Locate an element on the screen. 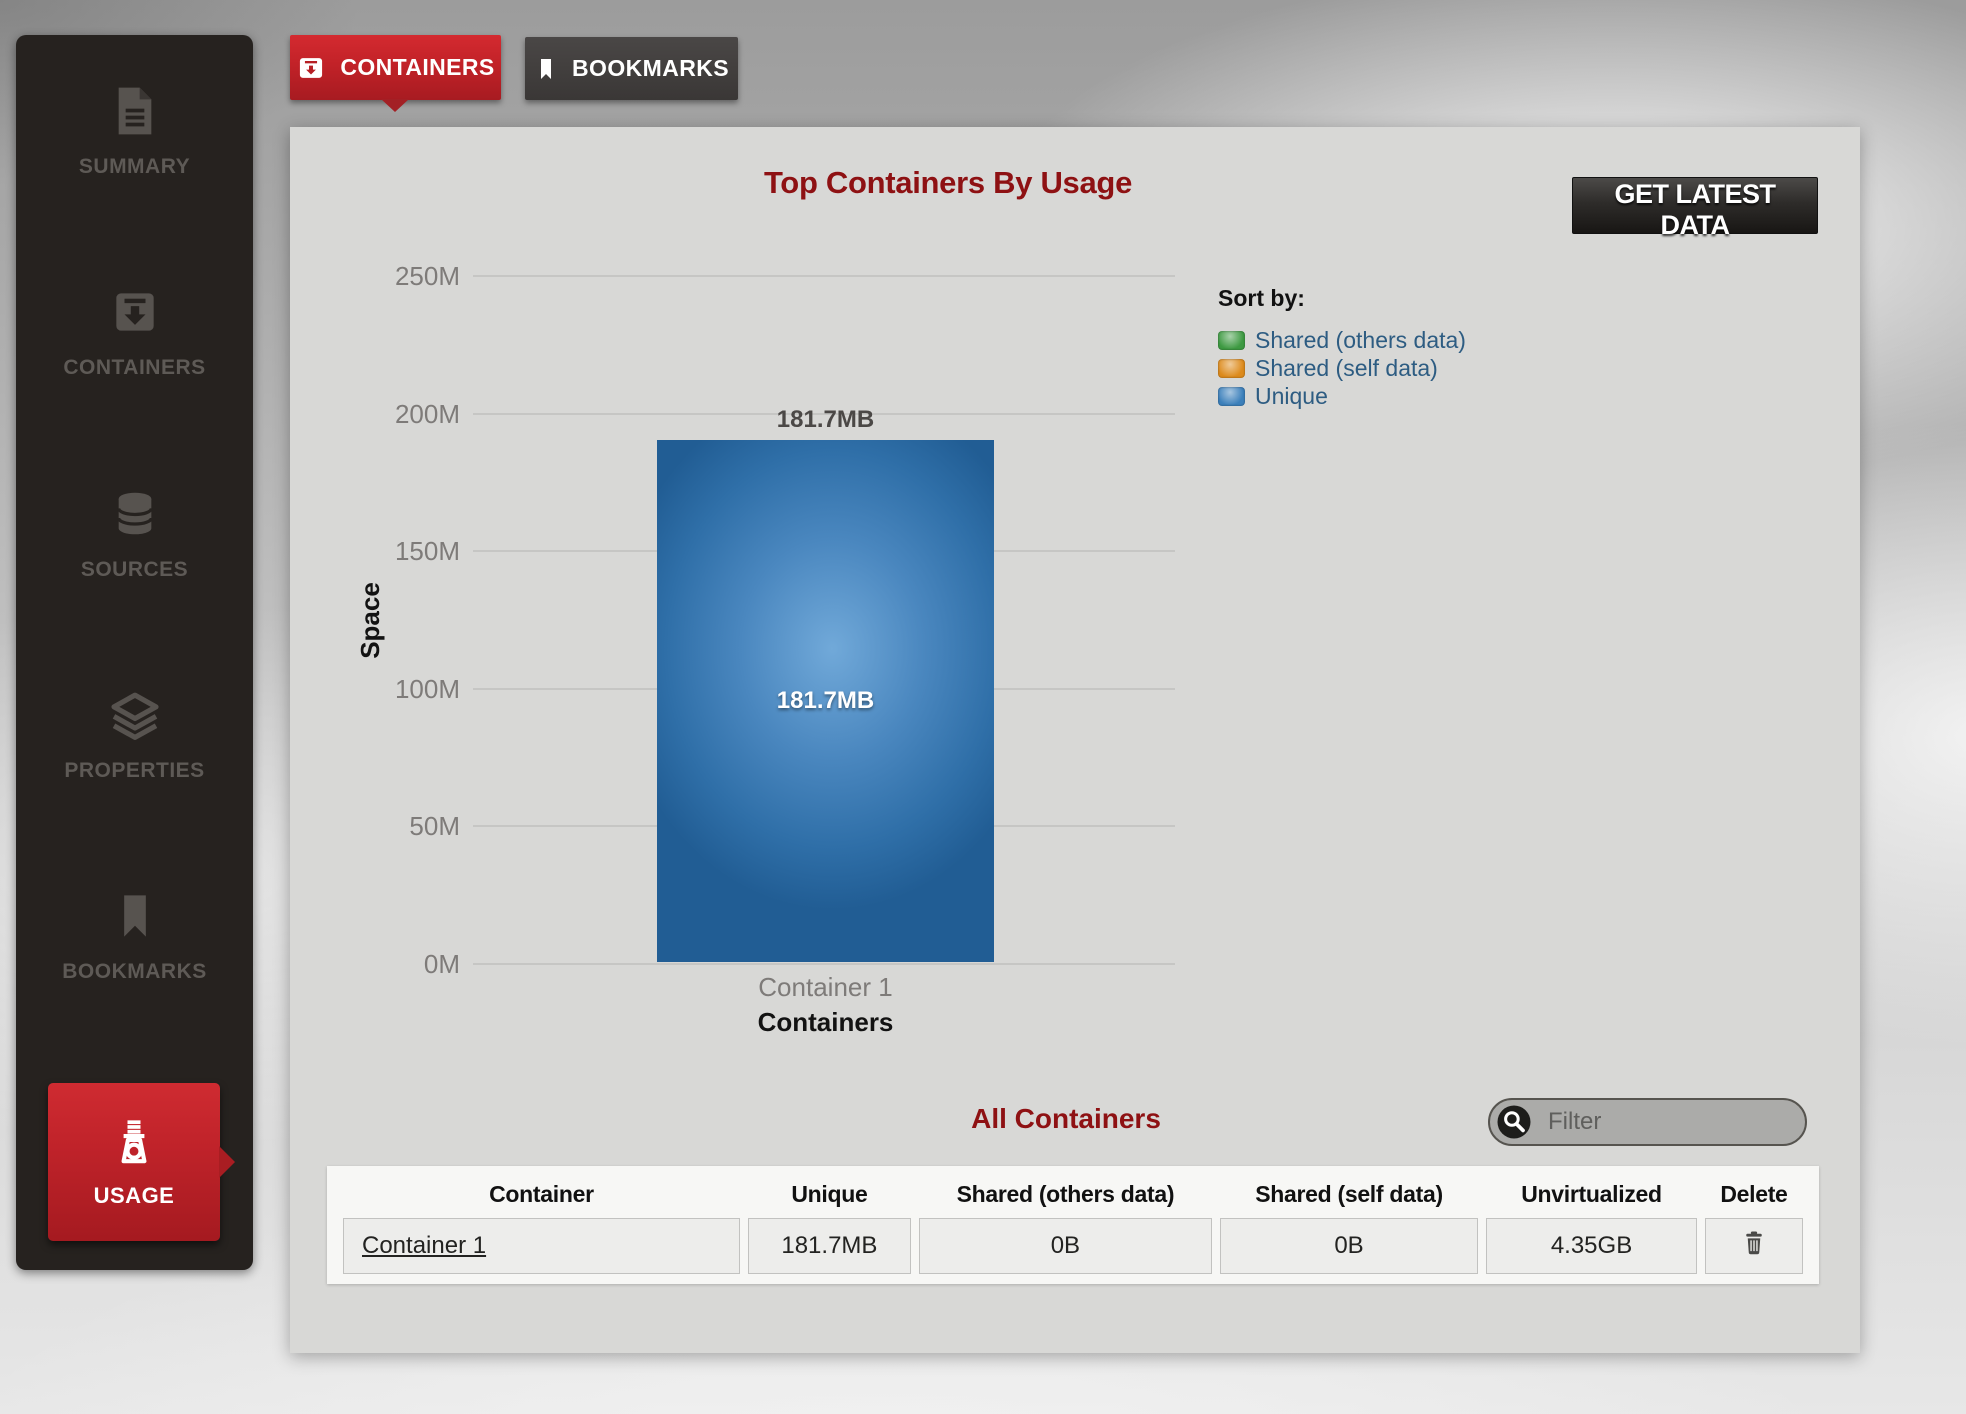 The height and width of the screenshot is (1414, 1966). archive-box-icon is located at coordinates (134, 312).